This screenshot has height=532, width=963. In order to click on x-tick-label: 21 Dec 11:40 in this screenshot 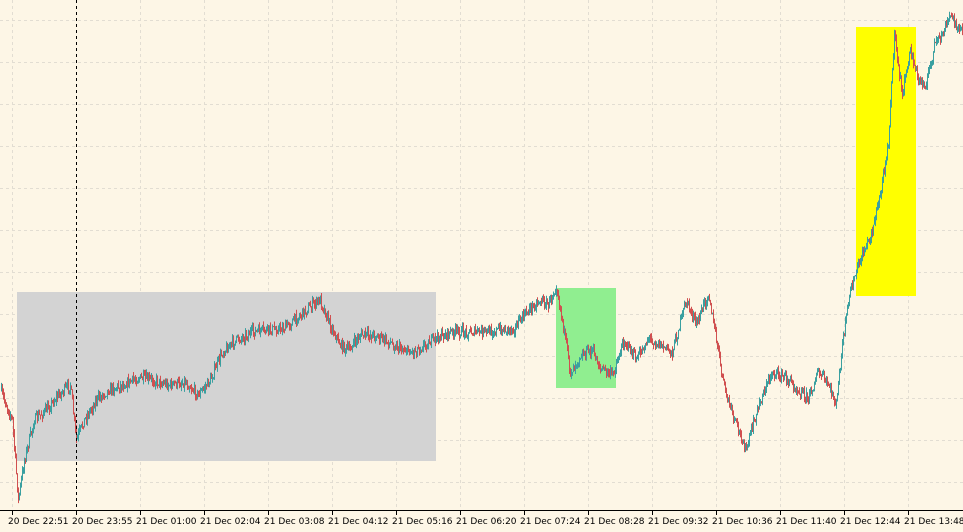, I will do `click(806, 522)`.